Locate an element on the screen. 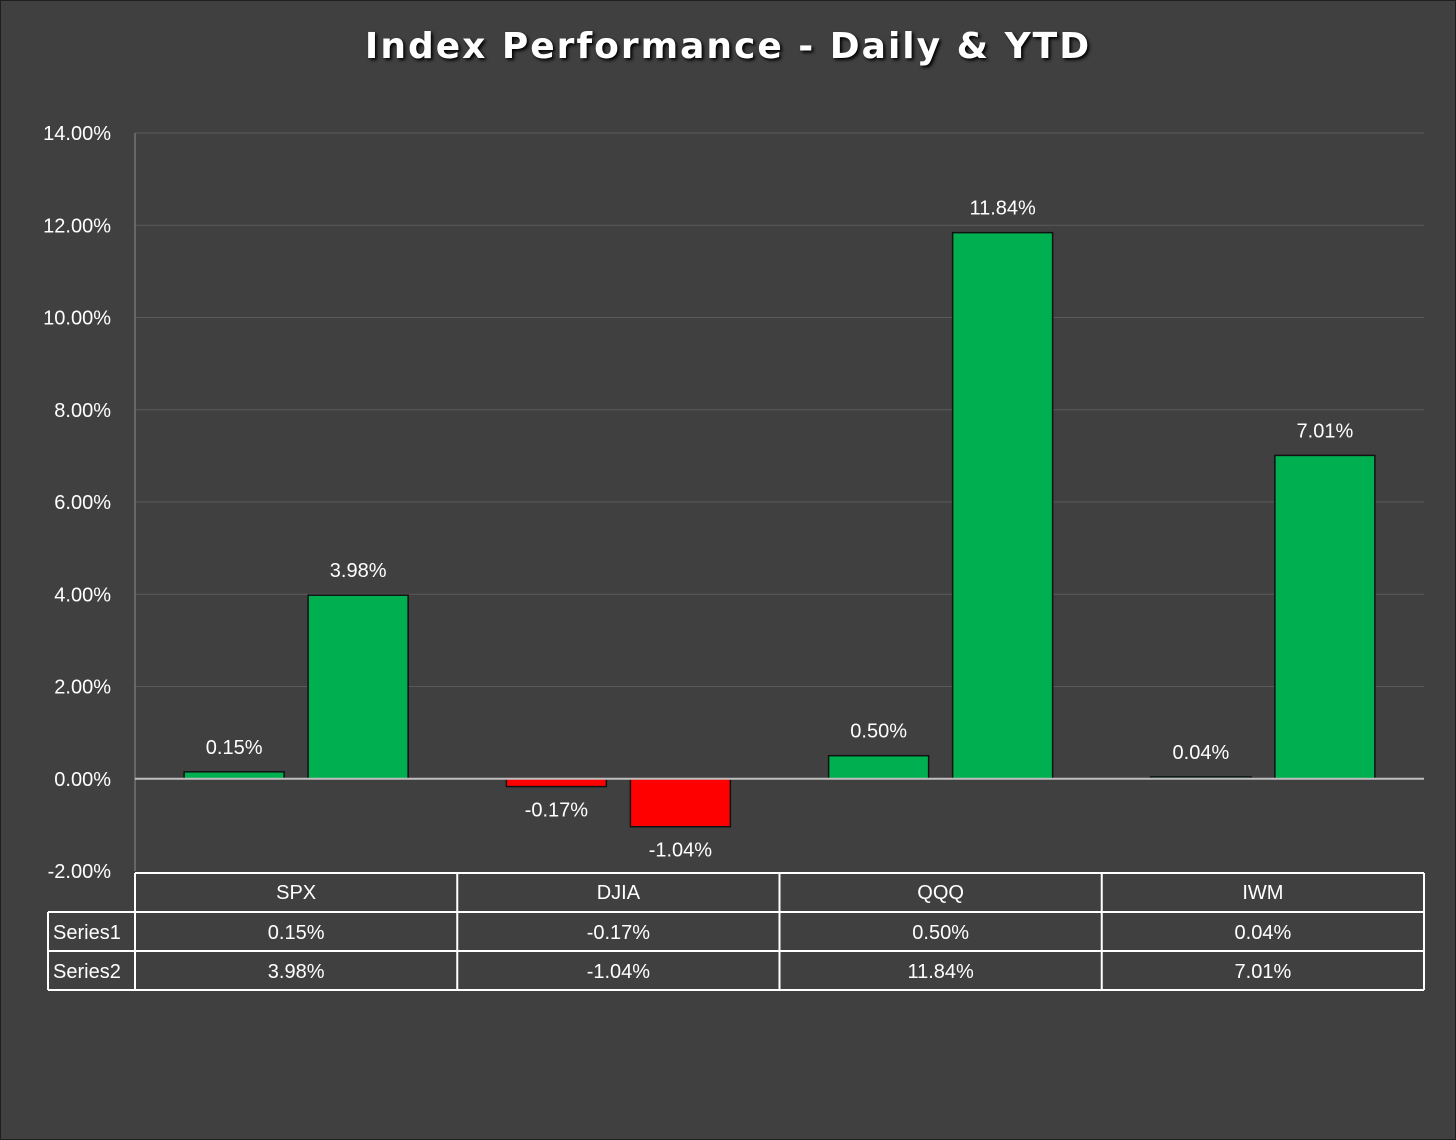  y-tick-label: 14.00% is located at coordinates (77, 134).